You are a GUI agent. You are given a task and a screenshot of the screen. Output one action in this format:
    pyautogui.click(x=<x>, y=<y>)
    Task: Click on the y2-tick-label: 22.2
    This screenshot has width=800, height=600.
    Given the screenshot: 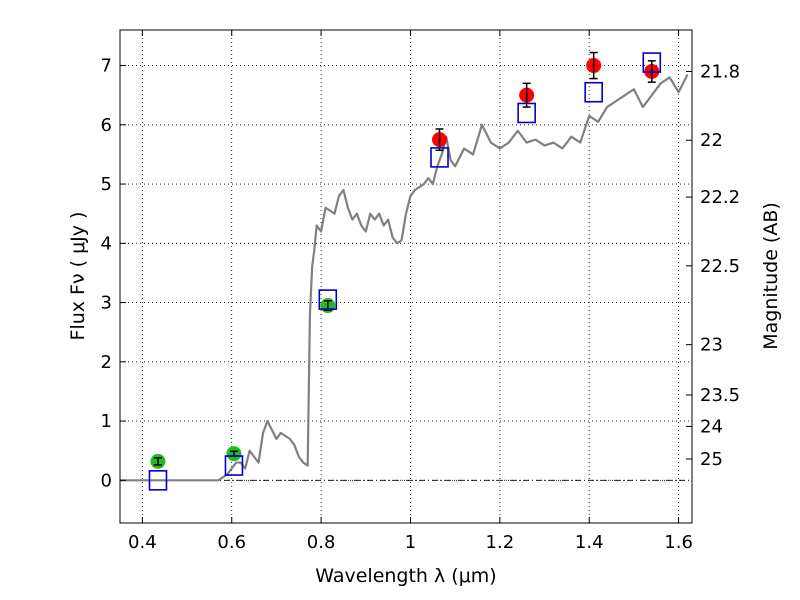 What is the action you would take?
    pyautogui.click(x=720, y=197)
    